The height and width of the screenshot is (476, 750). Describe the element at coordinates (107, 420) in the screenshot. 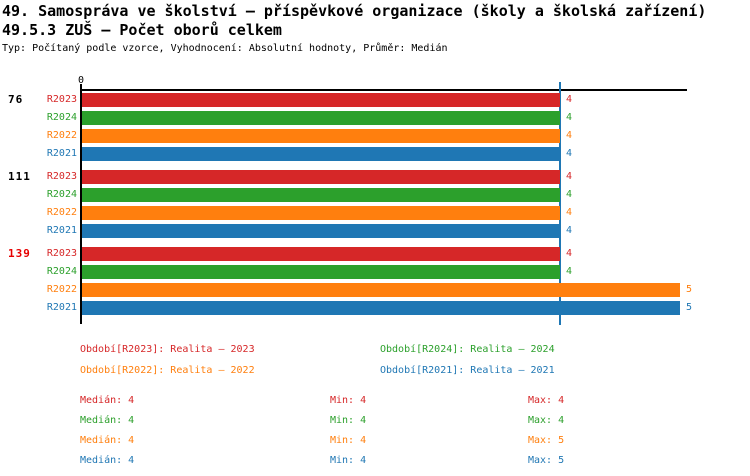

I see `stat-median-R2024: Medián: 4` at that location.